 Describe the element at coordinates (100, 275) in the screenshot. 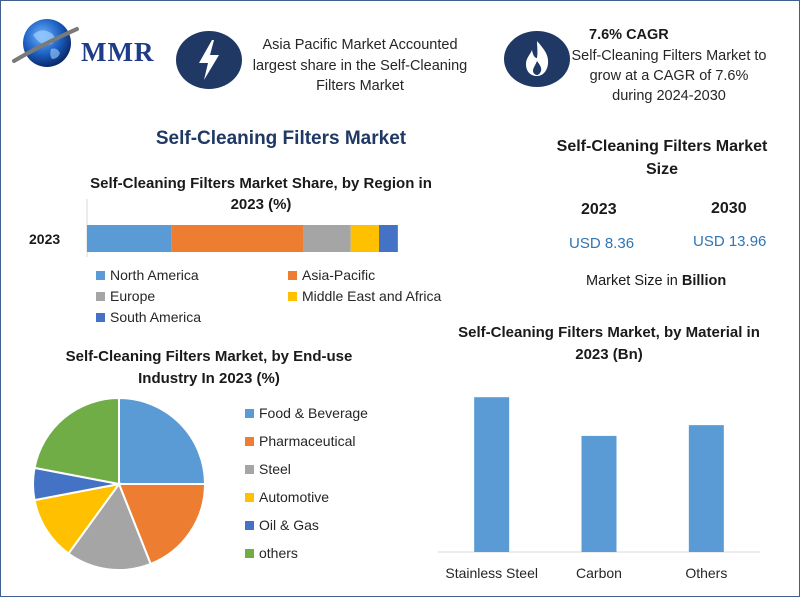

I see `region-legend-north-america-swatch` at that location.